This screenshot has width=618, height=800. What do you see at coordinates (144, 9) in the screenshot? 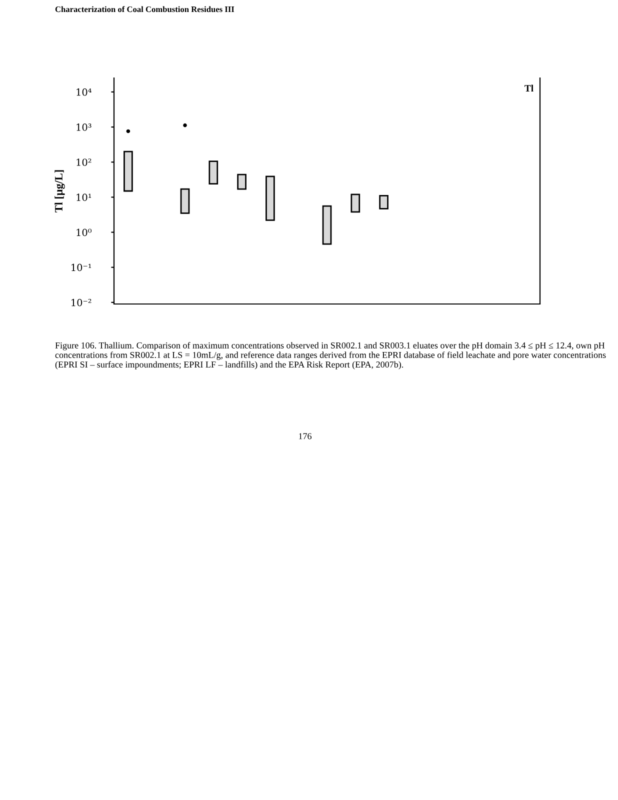
I see `chart-title: Characterization of Coal Combustion Residues III` at bounding box center [144, 9].